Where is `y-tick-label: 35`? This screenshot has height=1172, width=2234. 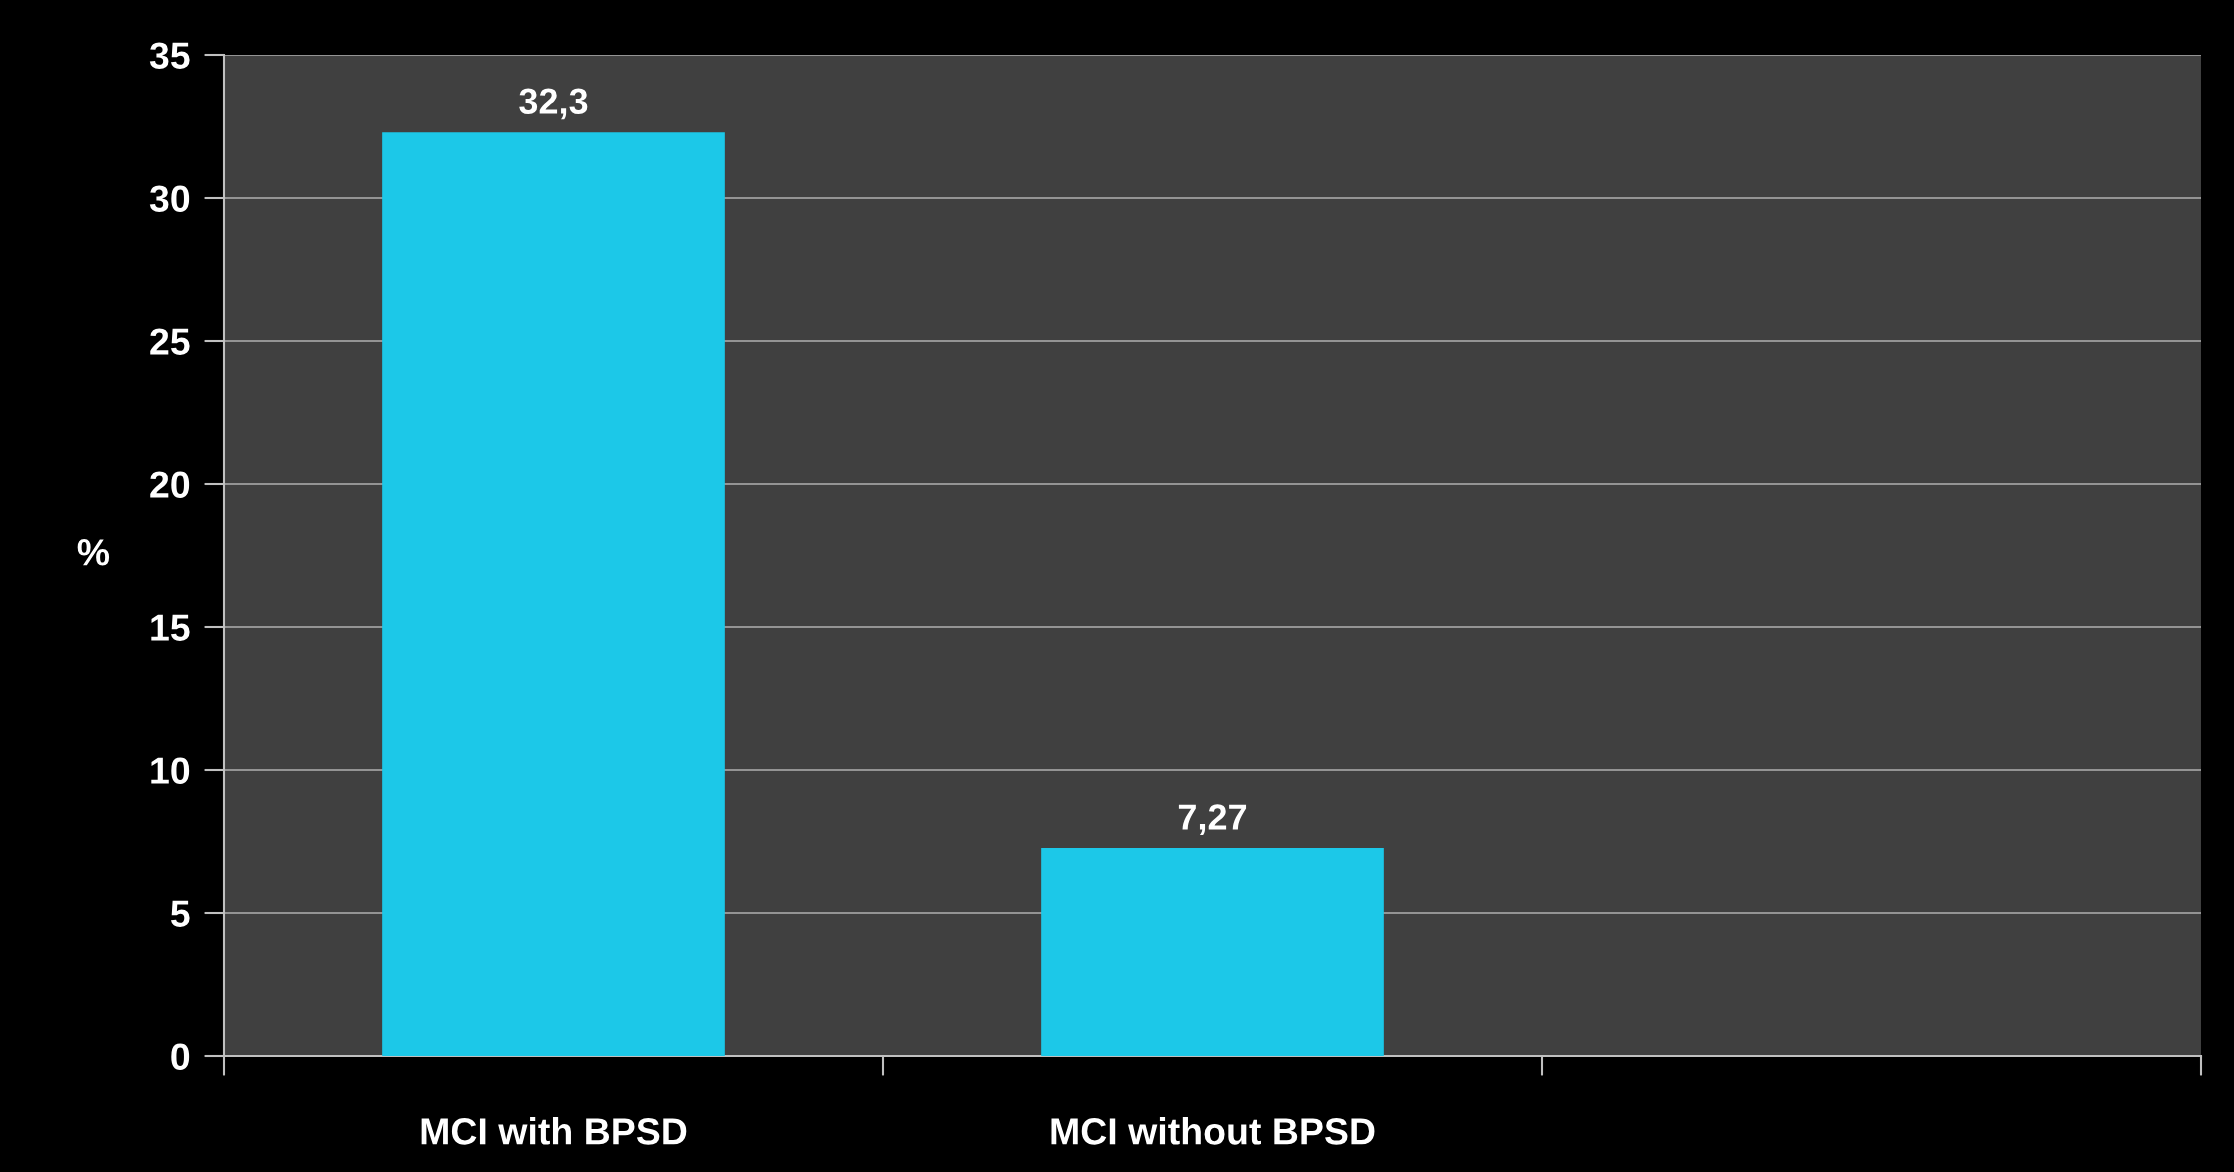
y-tick-label: 35 is located at coordinates (169, 56).